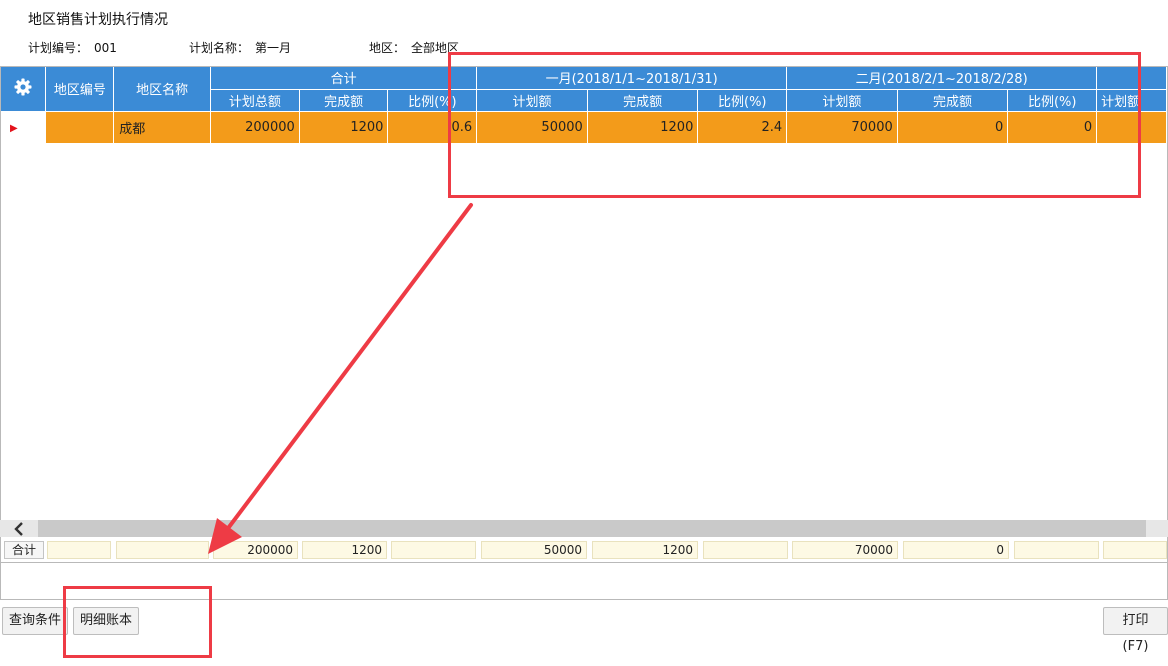  Describe the element at coordinates (58, 48) in the screenshot. I see `plan-no-label: 计划编号：` at that location.